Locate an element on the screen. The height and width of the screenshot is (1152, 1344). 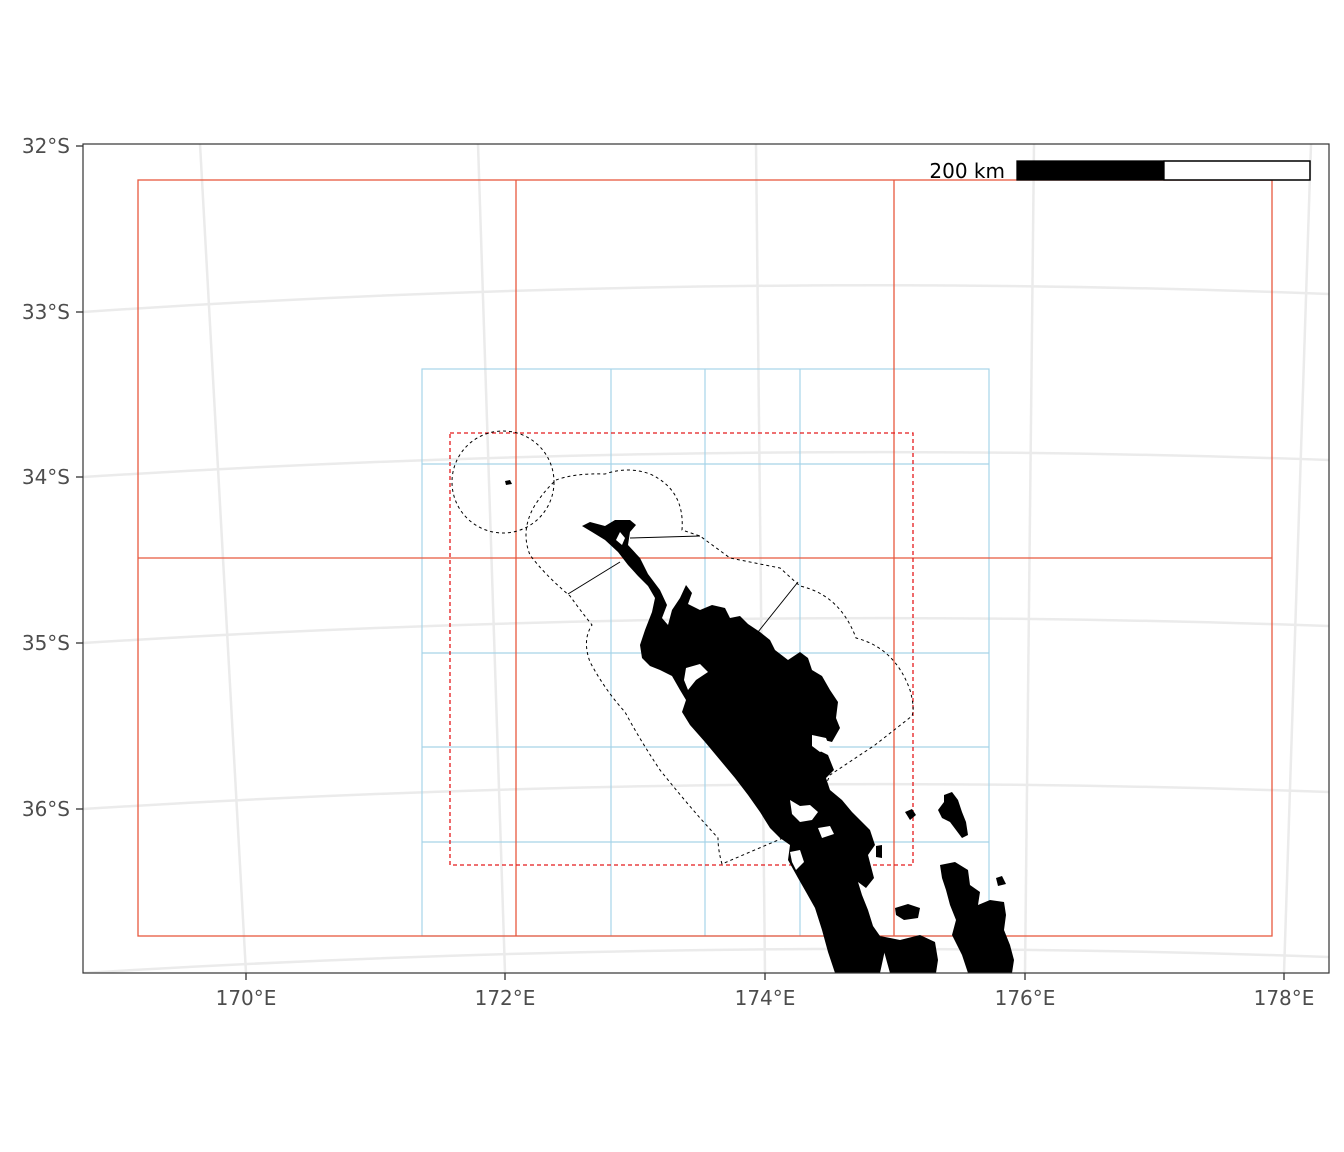
x-tick-label-170E: 170°E is located at coordinates (246, 998).